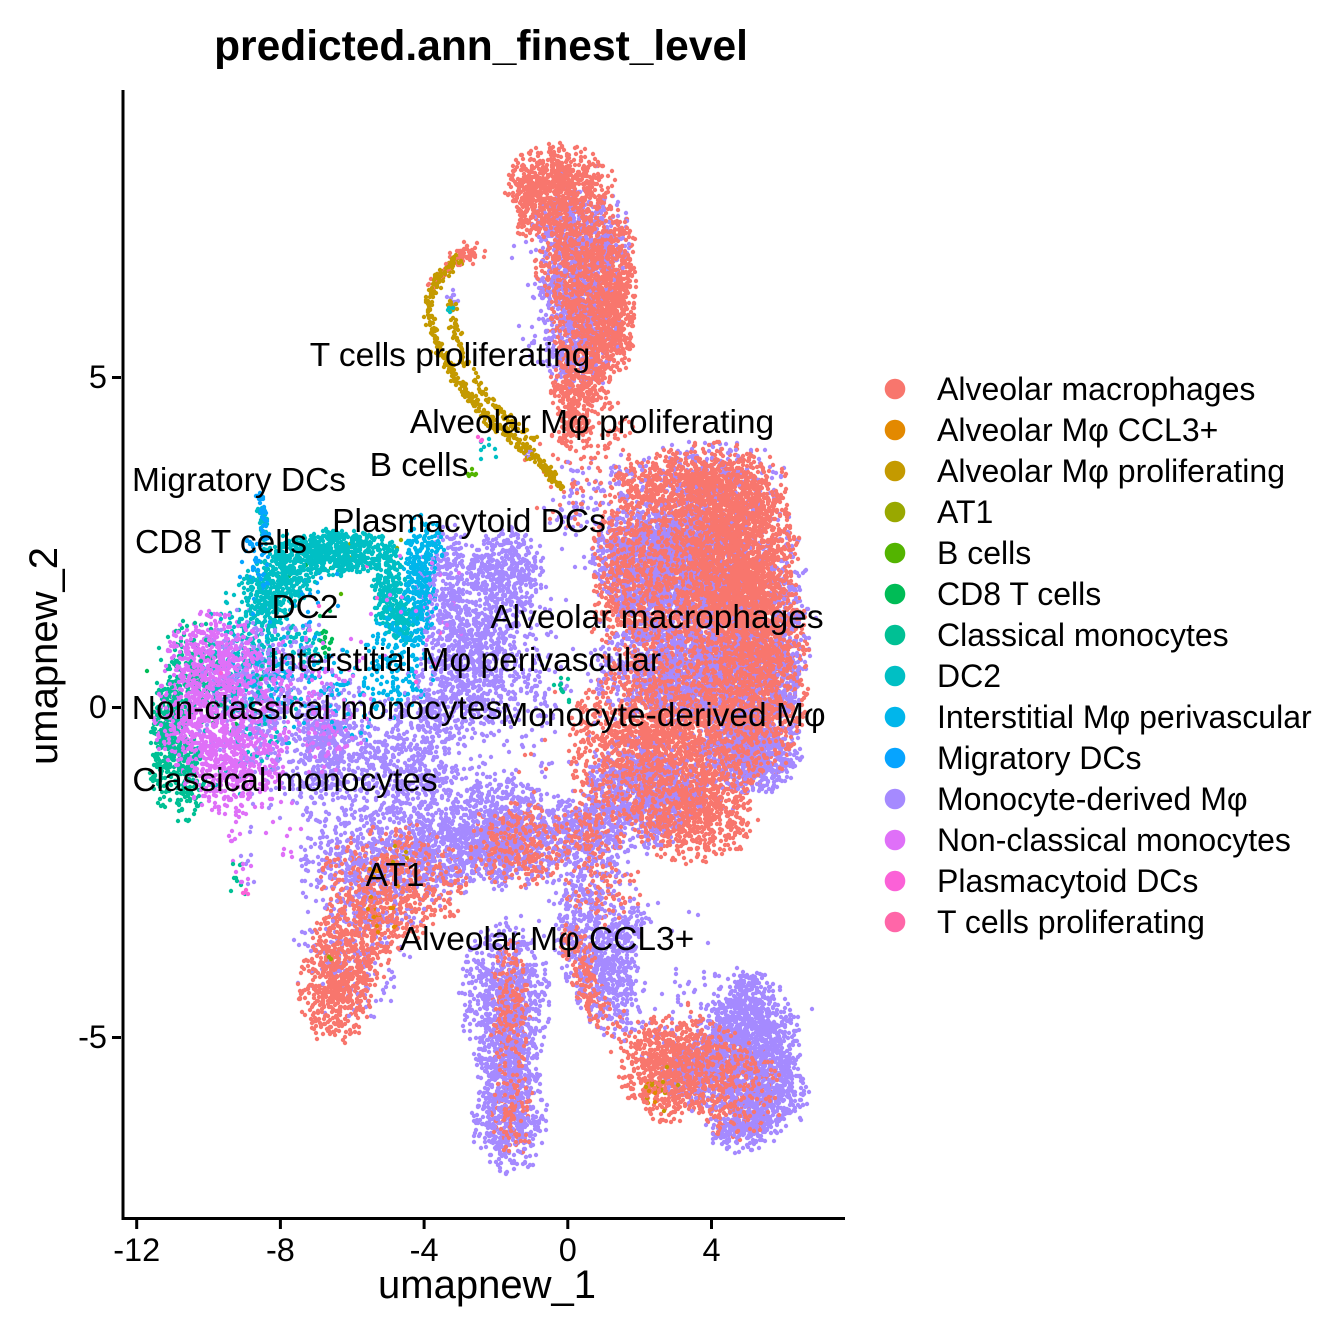 The width and height of the screenshot is (1344, 1344). I want to click on svg-text: -8, so click(280, 1250).